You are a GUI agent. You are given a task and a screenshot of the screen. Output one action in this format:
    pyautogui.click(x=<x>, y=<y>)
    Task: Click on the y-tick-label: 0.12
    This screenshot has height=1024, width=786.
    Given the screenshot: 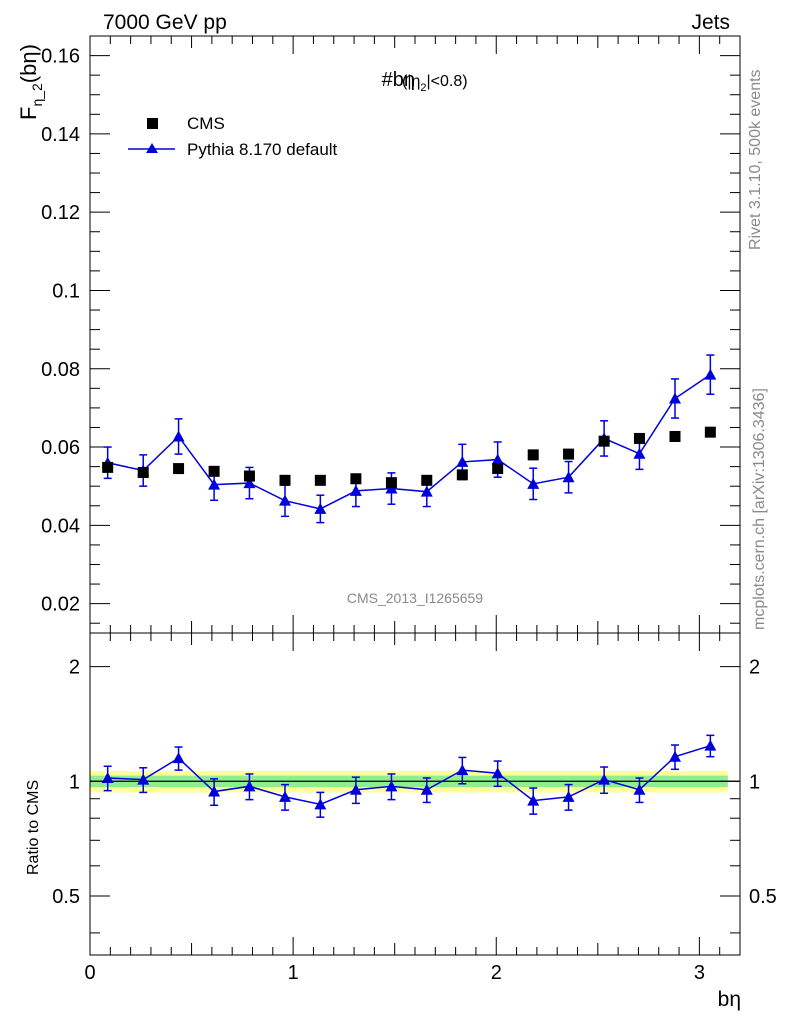 What is the action you would take?
    pyautogui.click(x=60, y=213)
    